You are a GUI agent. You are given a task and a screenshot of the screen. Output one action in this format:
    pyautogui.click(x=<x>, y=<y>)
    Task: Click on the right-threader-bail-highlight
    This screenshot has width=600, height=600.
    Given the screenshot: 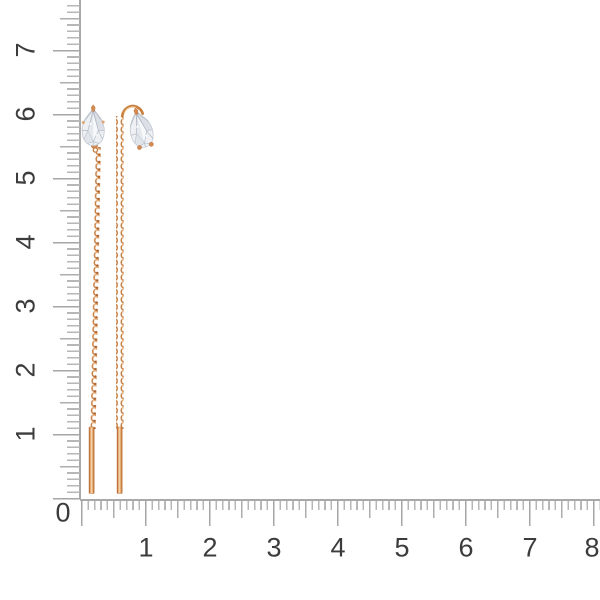 What is the action you would take?
    pyautogui.click(x=130, y=110)
    